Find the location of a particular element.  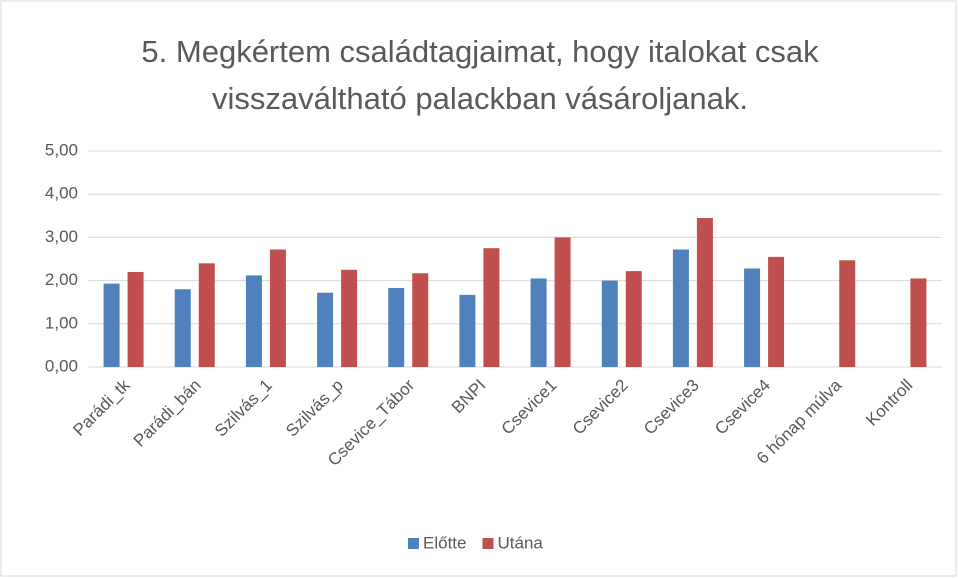

x-tick-label: Szilvás_1 is located at coordinates (243, 408).